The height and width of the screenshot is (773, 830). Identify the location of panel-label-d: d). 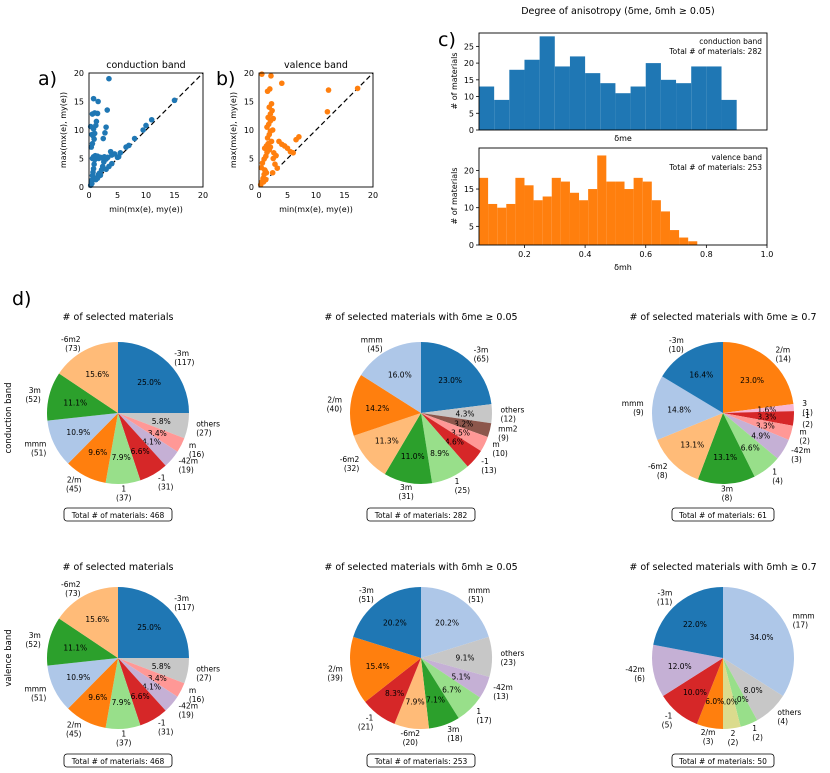
(21, 299).